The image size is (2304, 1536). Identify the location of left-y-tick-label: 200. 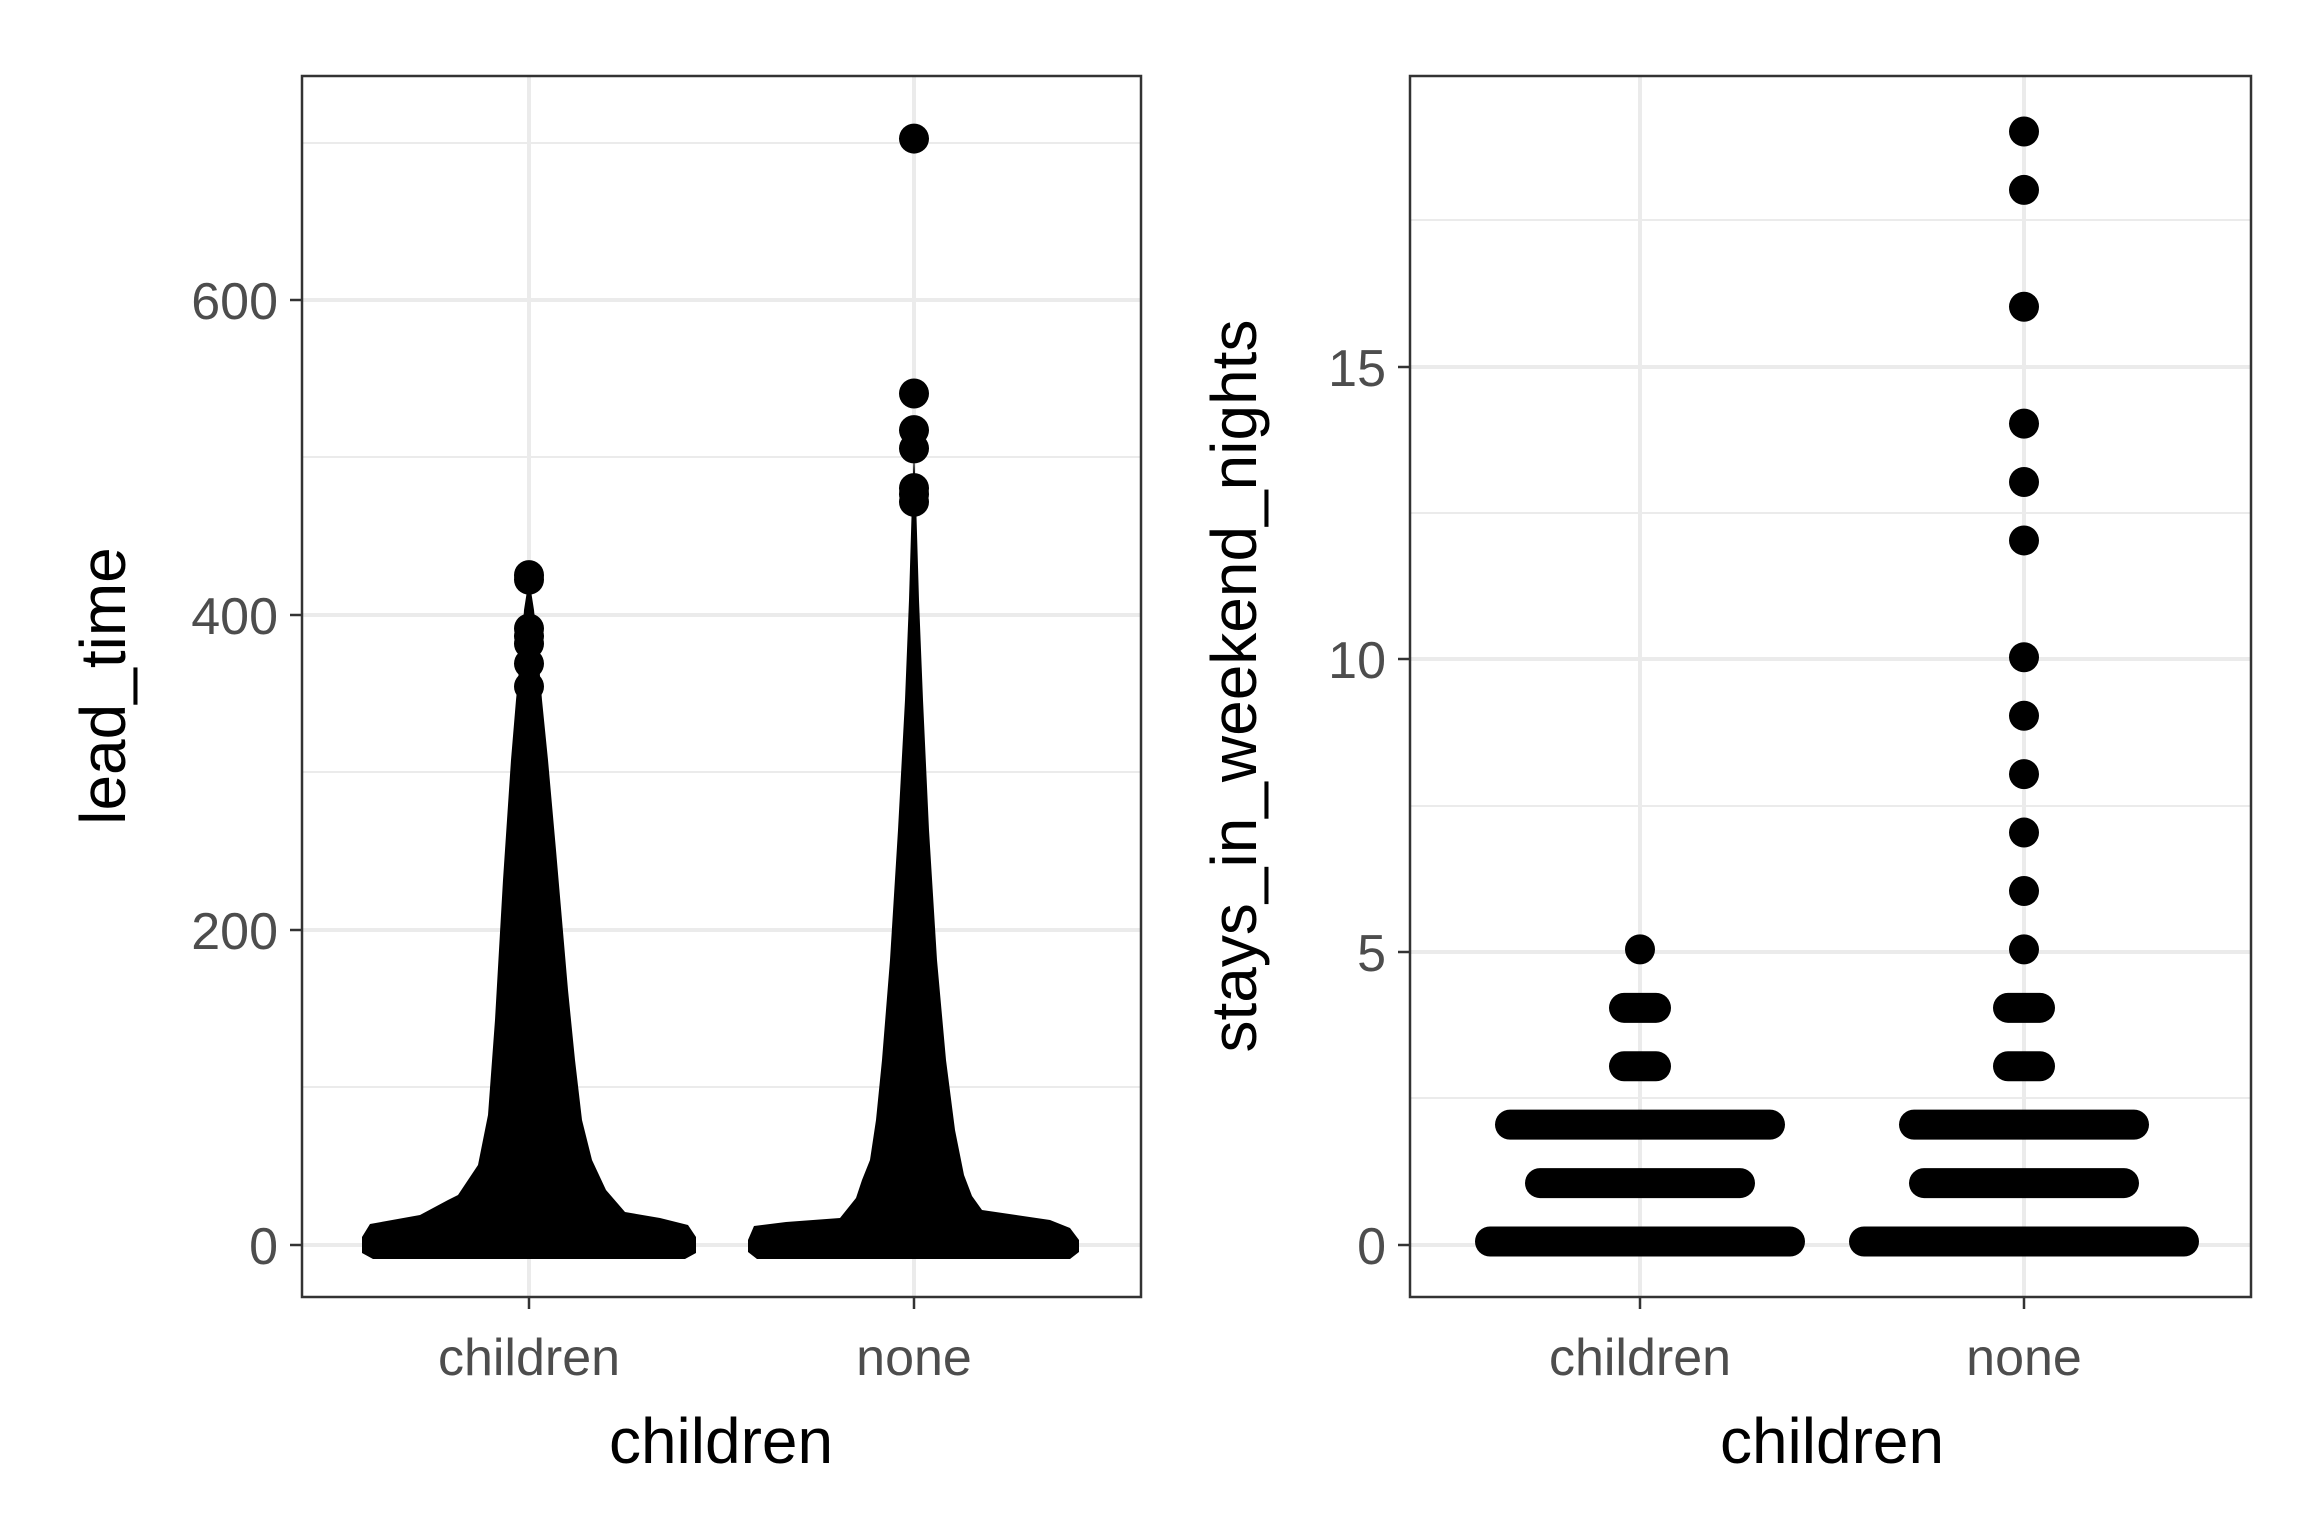
(234, 932).